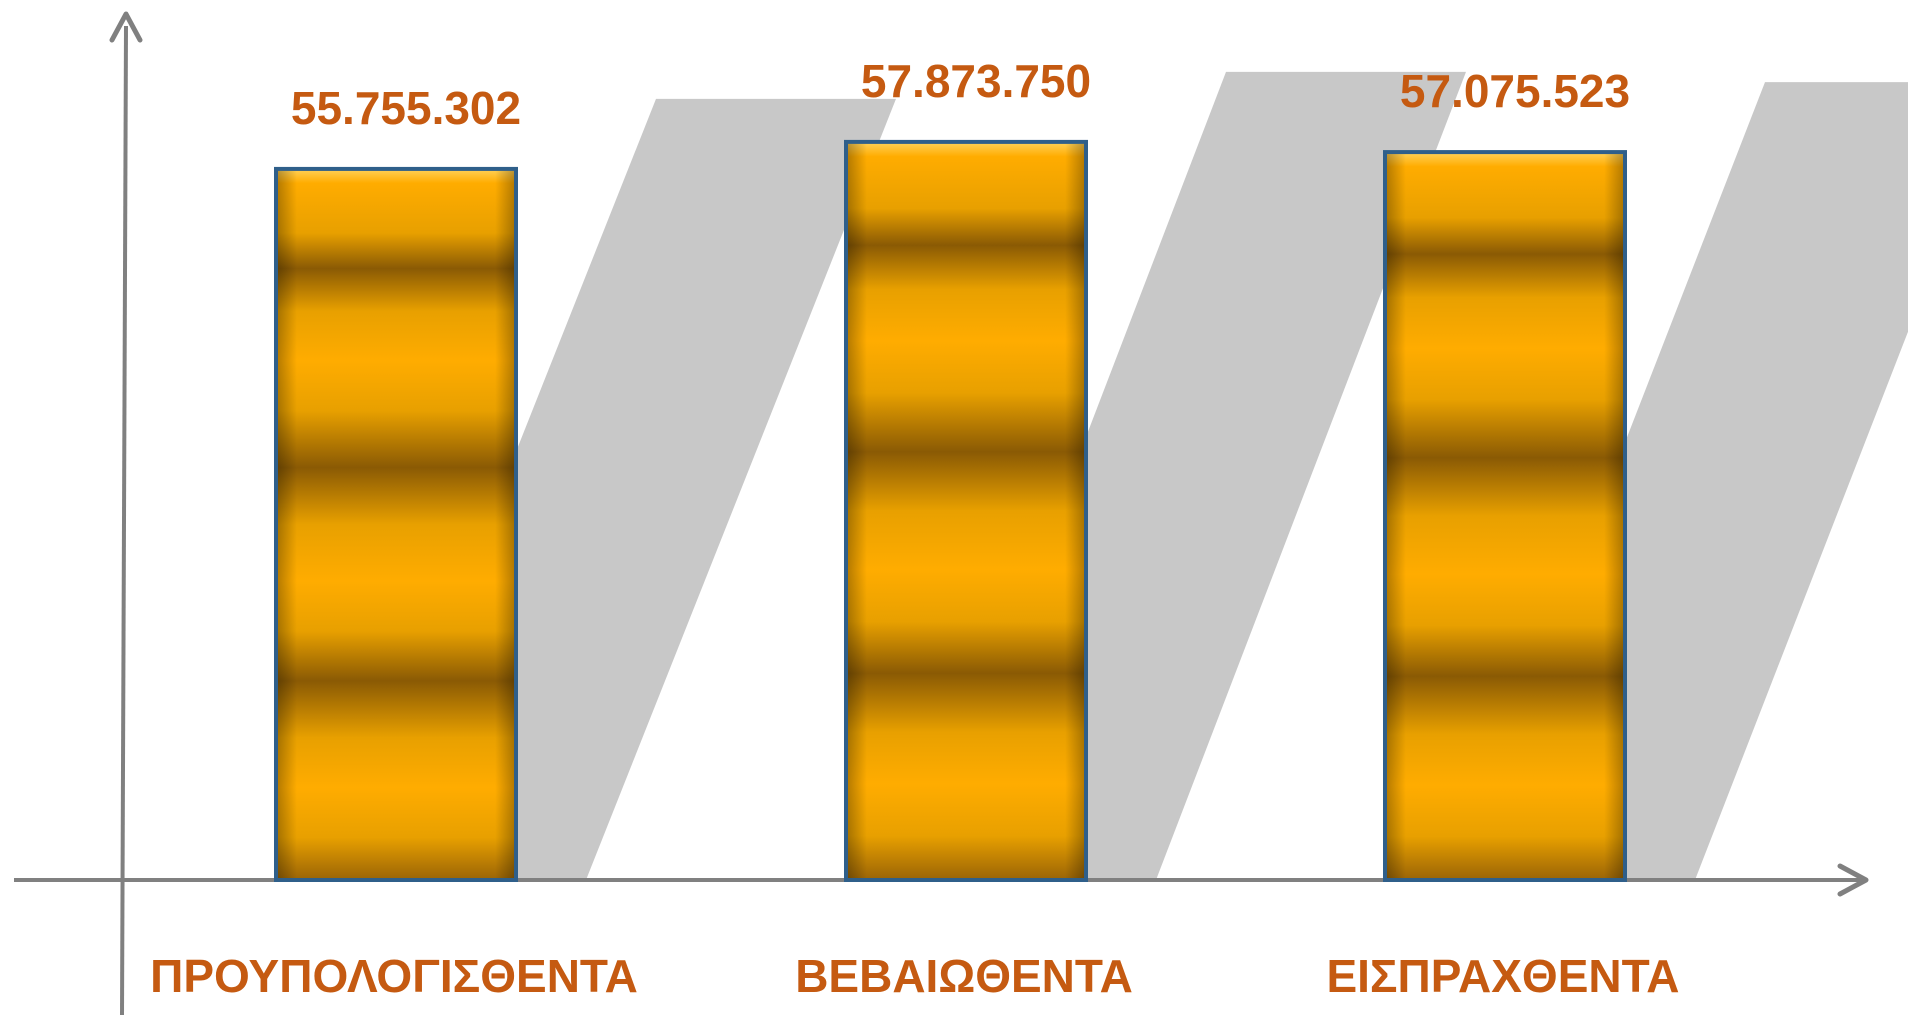 The width and height of the screenshot is (1908, 1015). Describe the element at coordinates (406, 108) in the screenshot. I see `data-label: 55.755.302` at that location.